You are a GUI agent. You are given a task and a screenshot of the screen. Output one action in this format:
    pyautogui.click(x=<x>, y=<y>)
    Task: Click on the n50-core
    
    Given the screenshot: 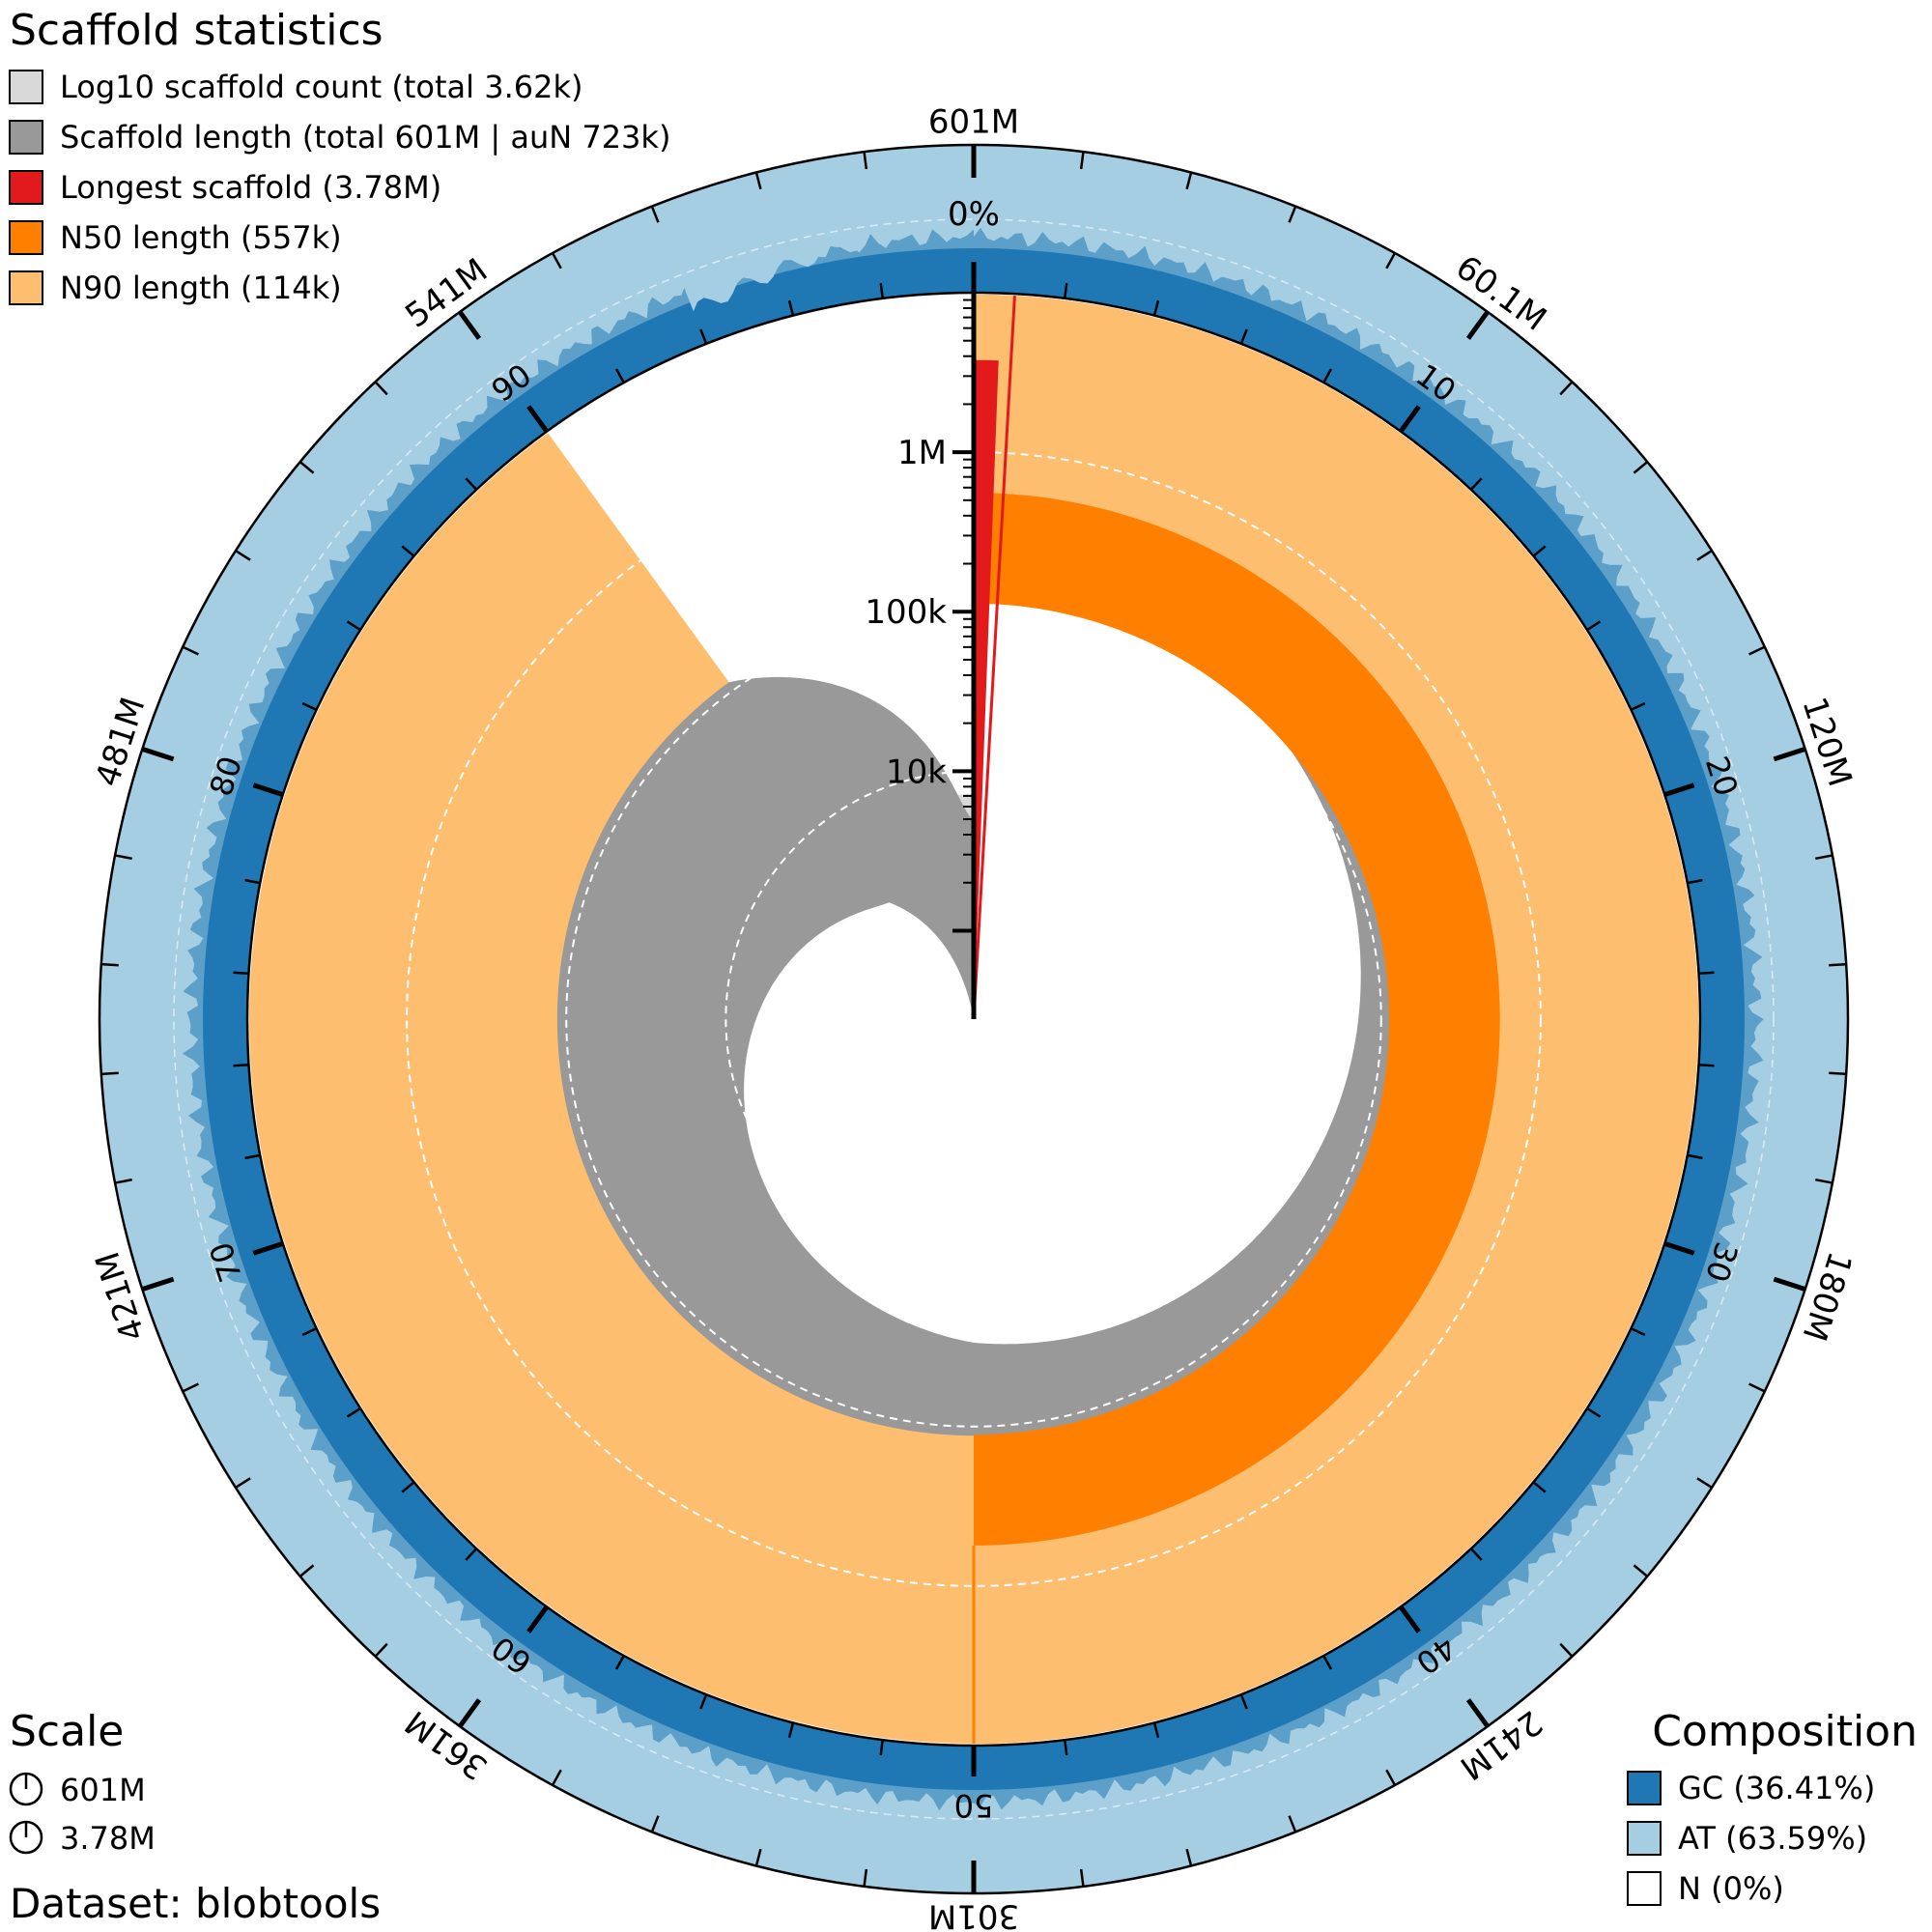 What is the action you would take?
    pyautogui.click(x=1237, y=1019)
    